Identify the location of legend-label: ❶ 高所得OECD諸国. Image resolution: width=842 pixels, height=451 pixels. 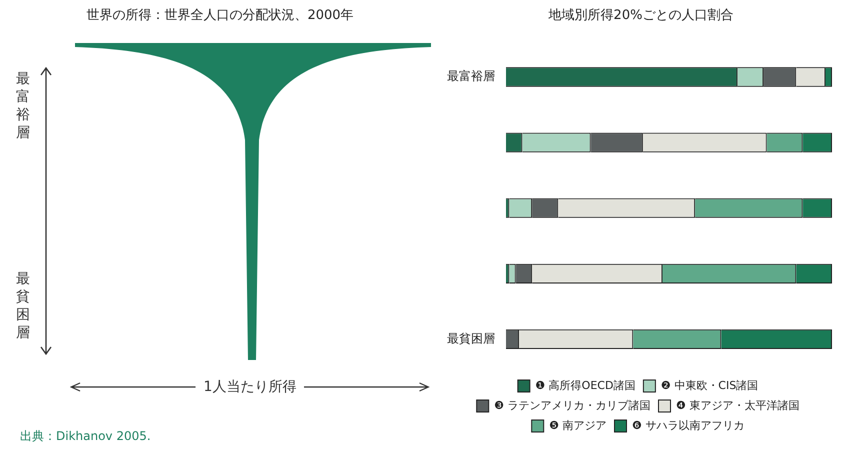
(585, 385).